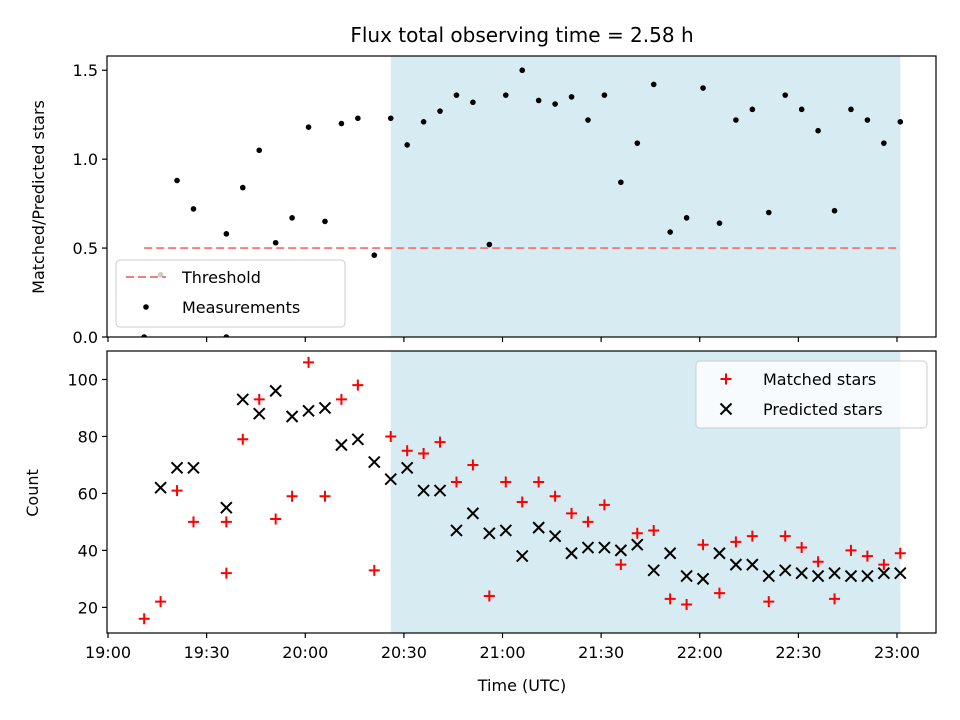 The image size is (960, 720). Describe the element at coordinates (88, 607) in the screenshot. I see `bottom-y-tick-label: 20` at that location.